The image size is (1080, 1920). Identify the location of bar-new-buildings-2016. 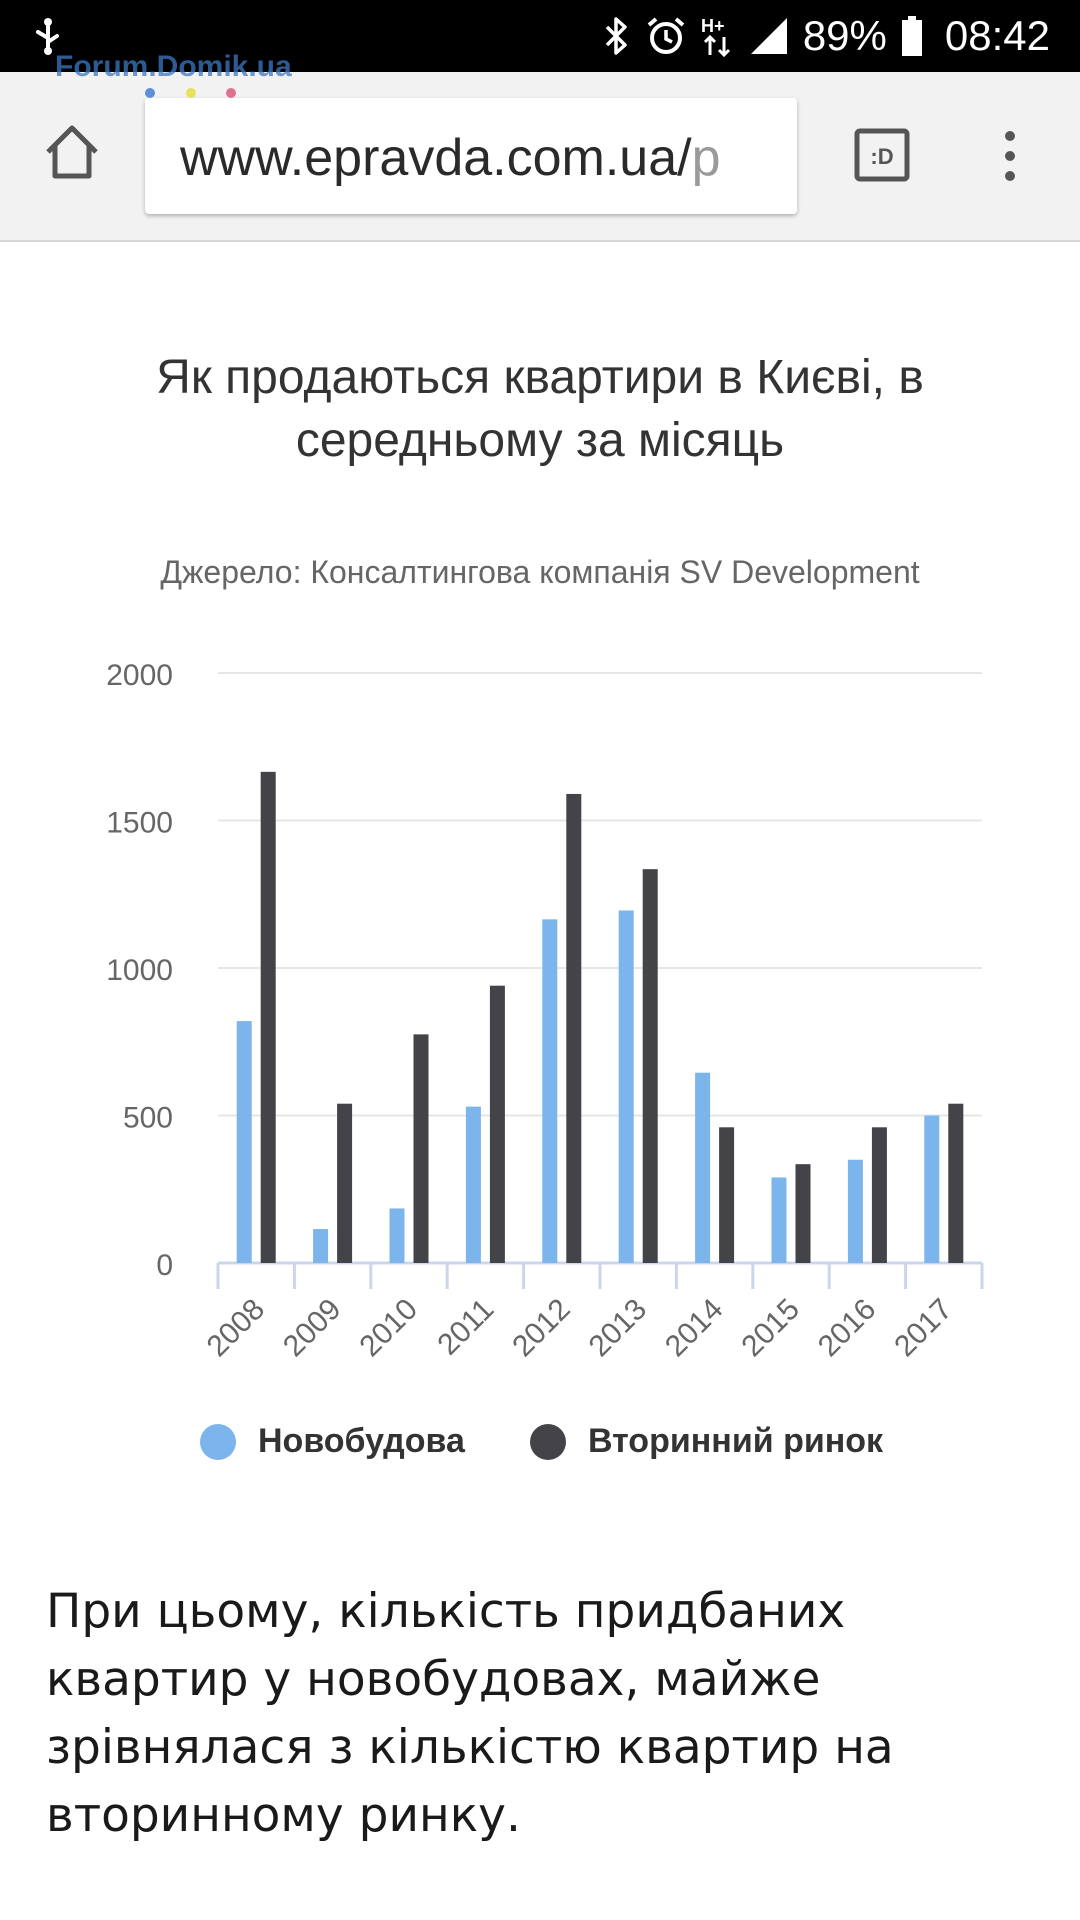
(855, 1211).